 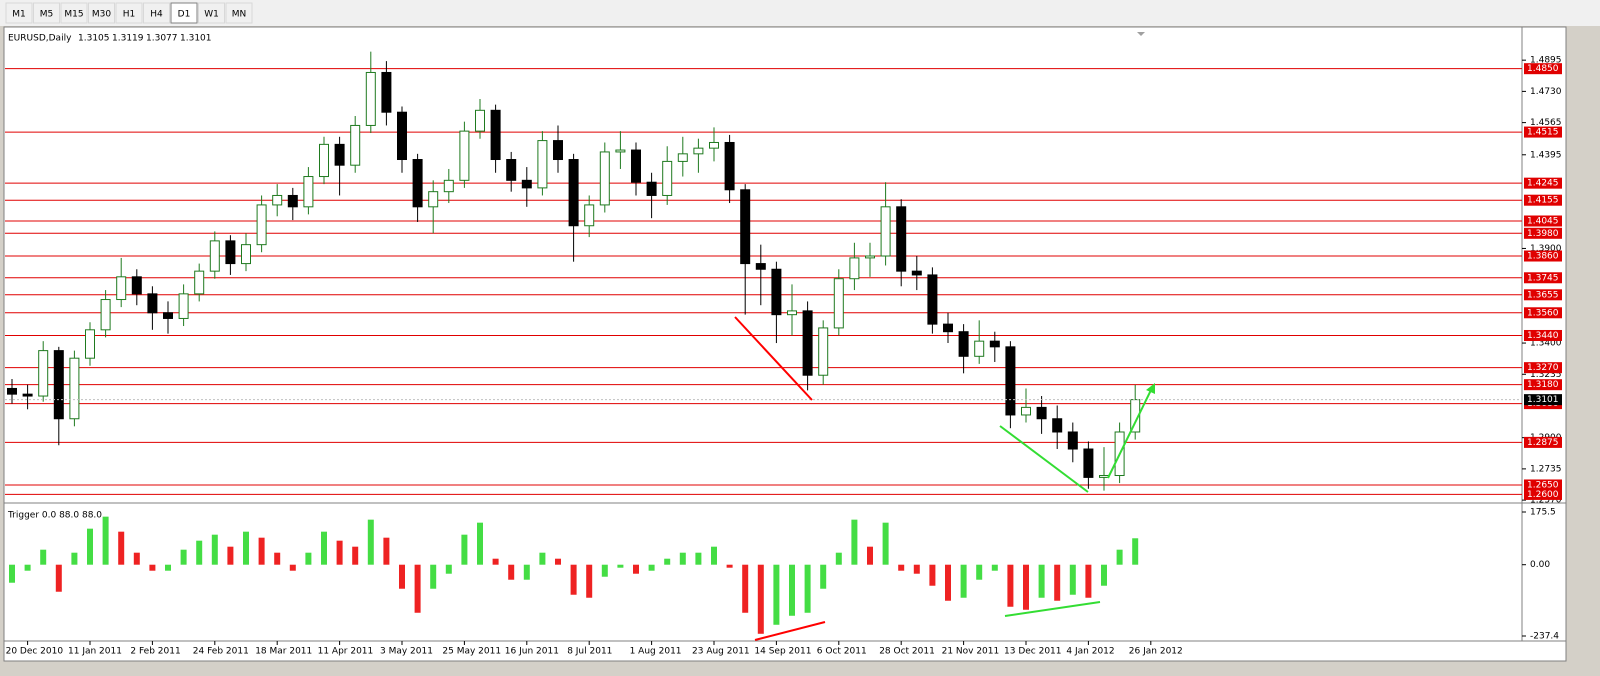 I want to click on timeframe-label: M5, so click(x=47, y=15).